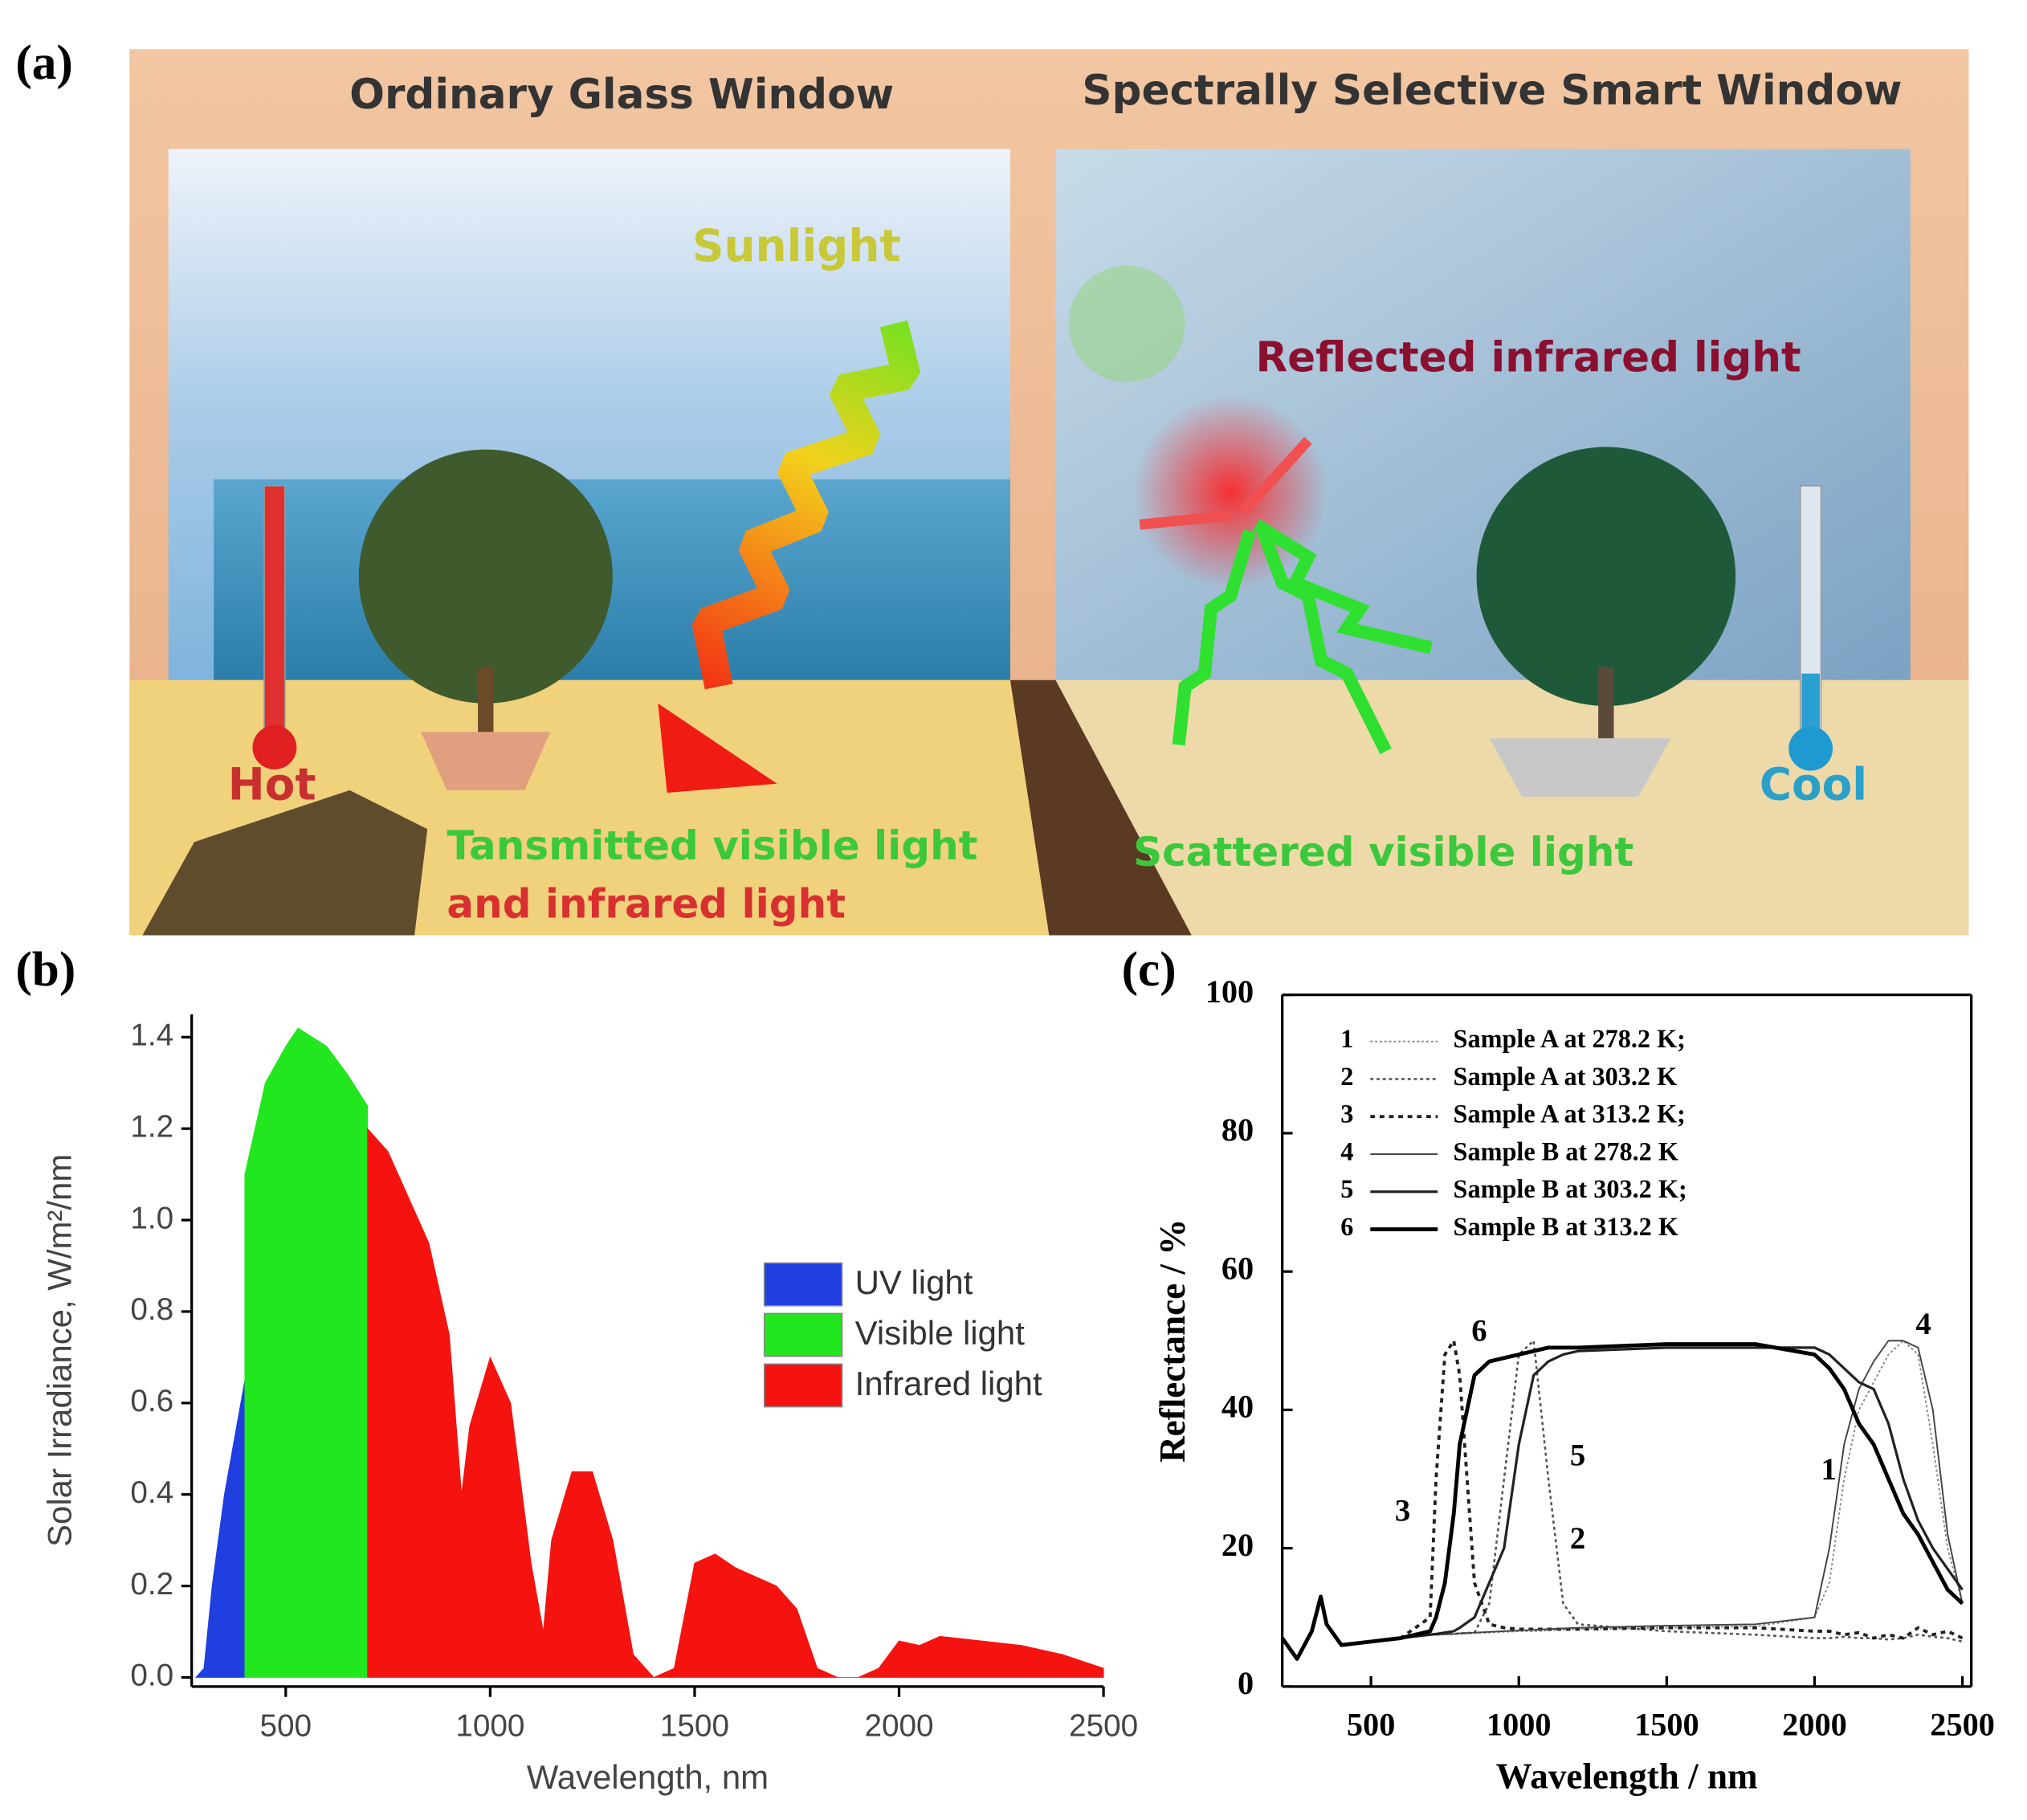 The height and width of the screenshot is (1820, 2027). Describe the element at coordinates (1100, 807) in the screenshot. I see `divider` at that location.